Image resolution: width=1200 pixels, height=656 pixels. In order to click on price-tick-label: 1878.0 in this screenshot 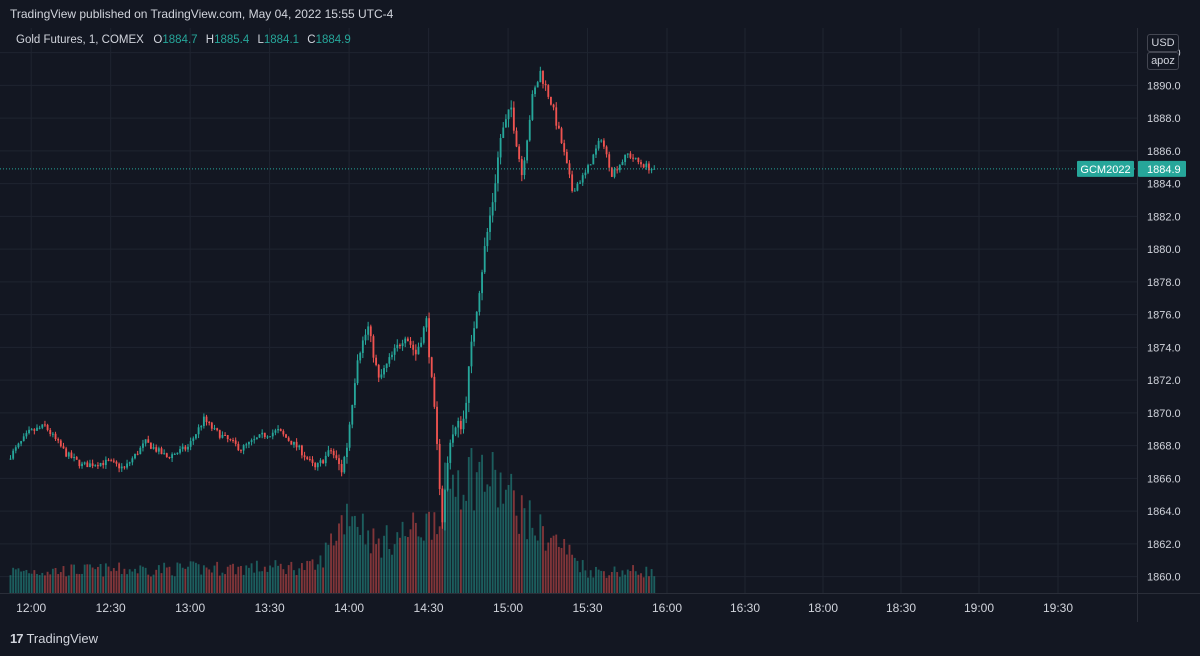, I will do `click(1164, 283)`.